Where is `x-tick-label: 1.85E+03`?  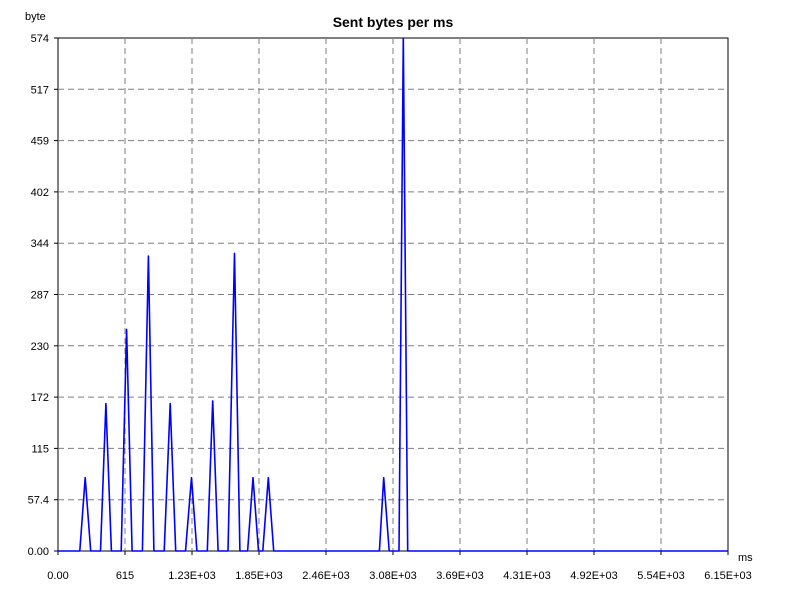
x-tick-label: 1.85E+03 is located at coordinates (258, 576).